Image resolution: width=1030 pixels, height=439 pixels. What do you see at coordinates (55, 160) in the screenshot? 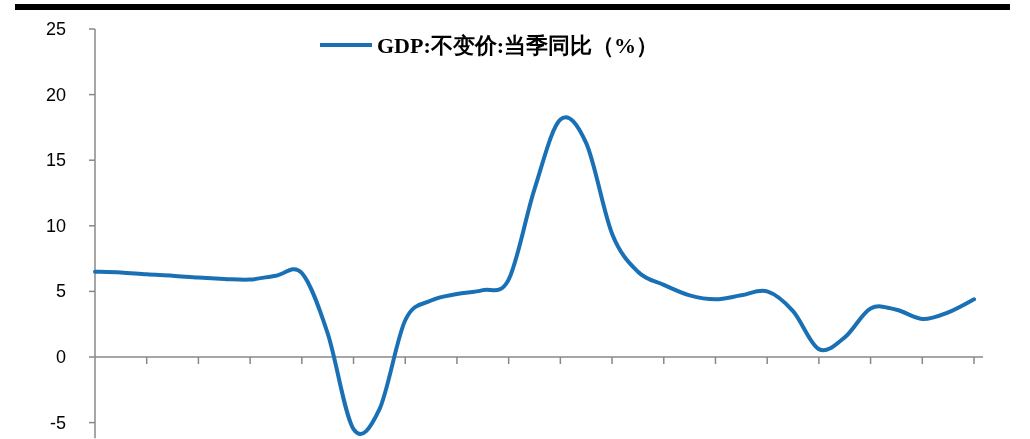
I see `y-tick-label: 15` at bounding box center [55, 160].